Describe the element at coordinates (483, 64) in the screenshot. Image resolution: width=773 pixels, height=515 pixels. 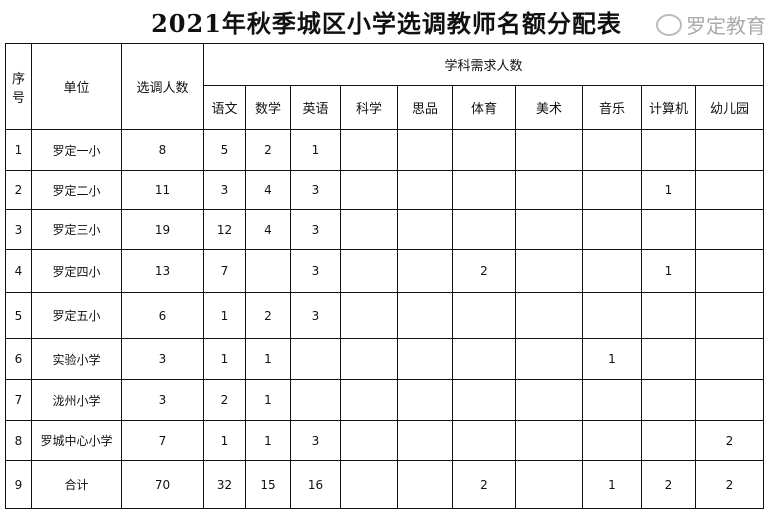
I see `header-subject-group: 学科需求人数` at that location.